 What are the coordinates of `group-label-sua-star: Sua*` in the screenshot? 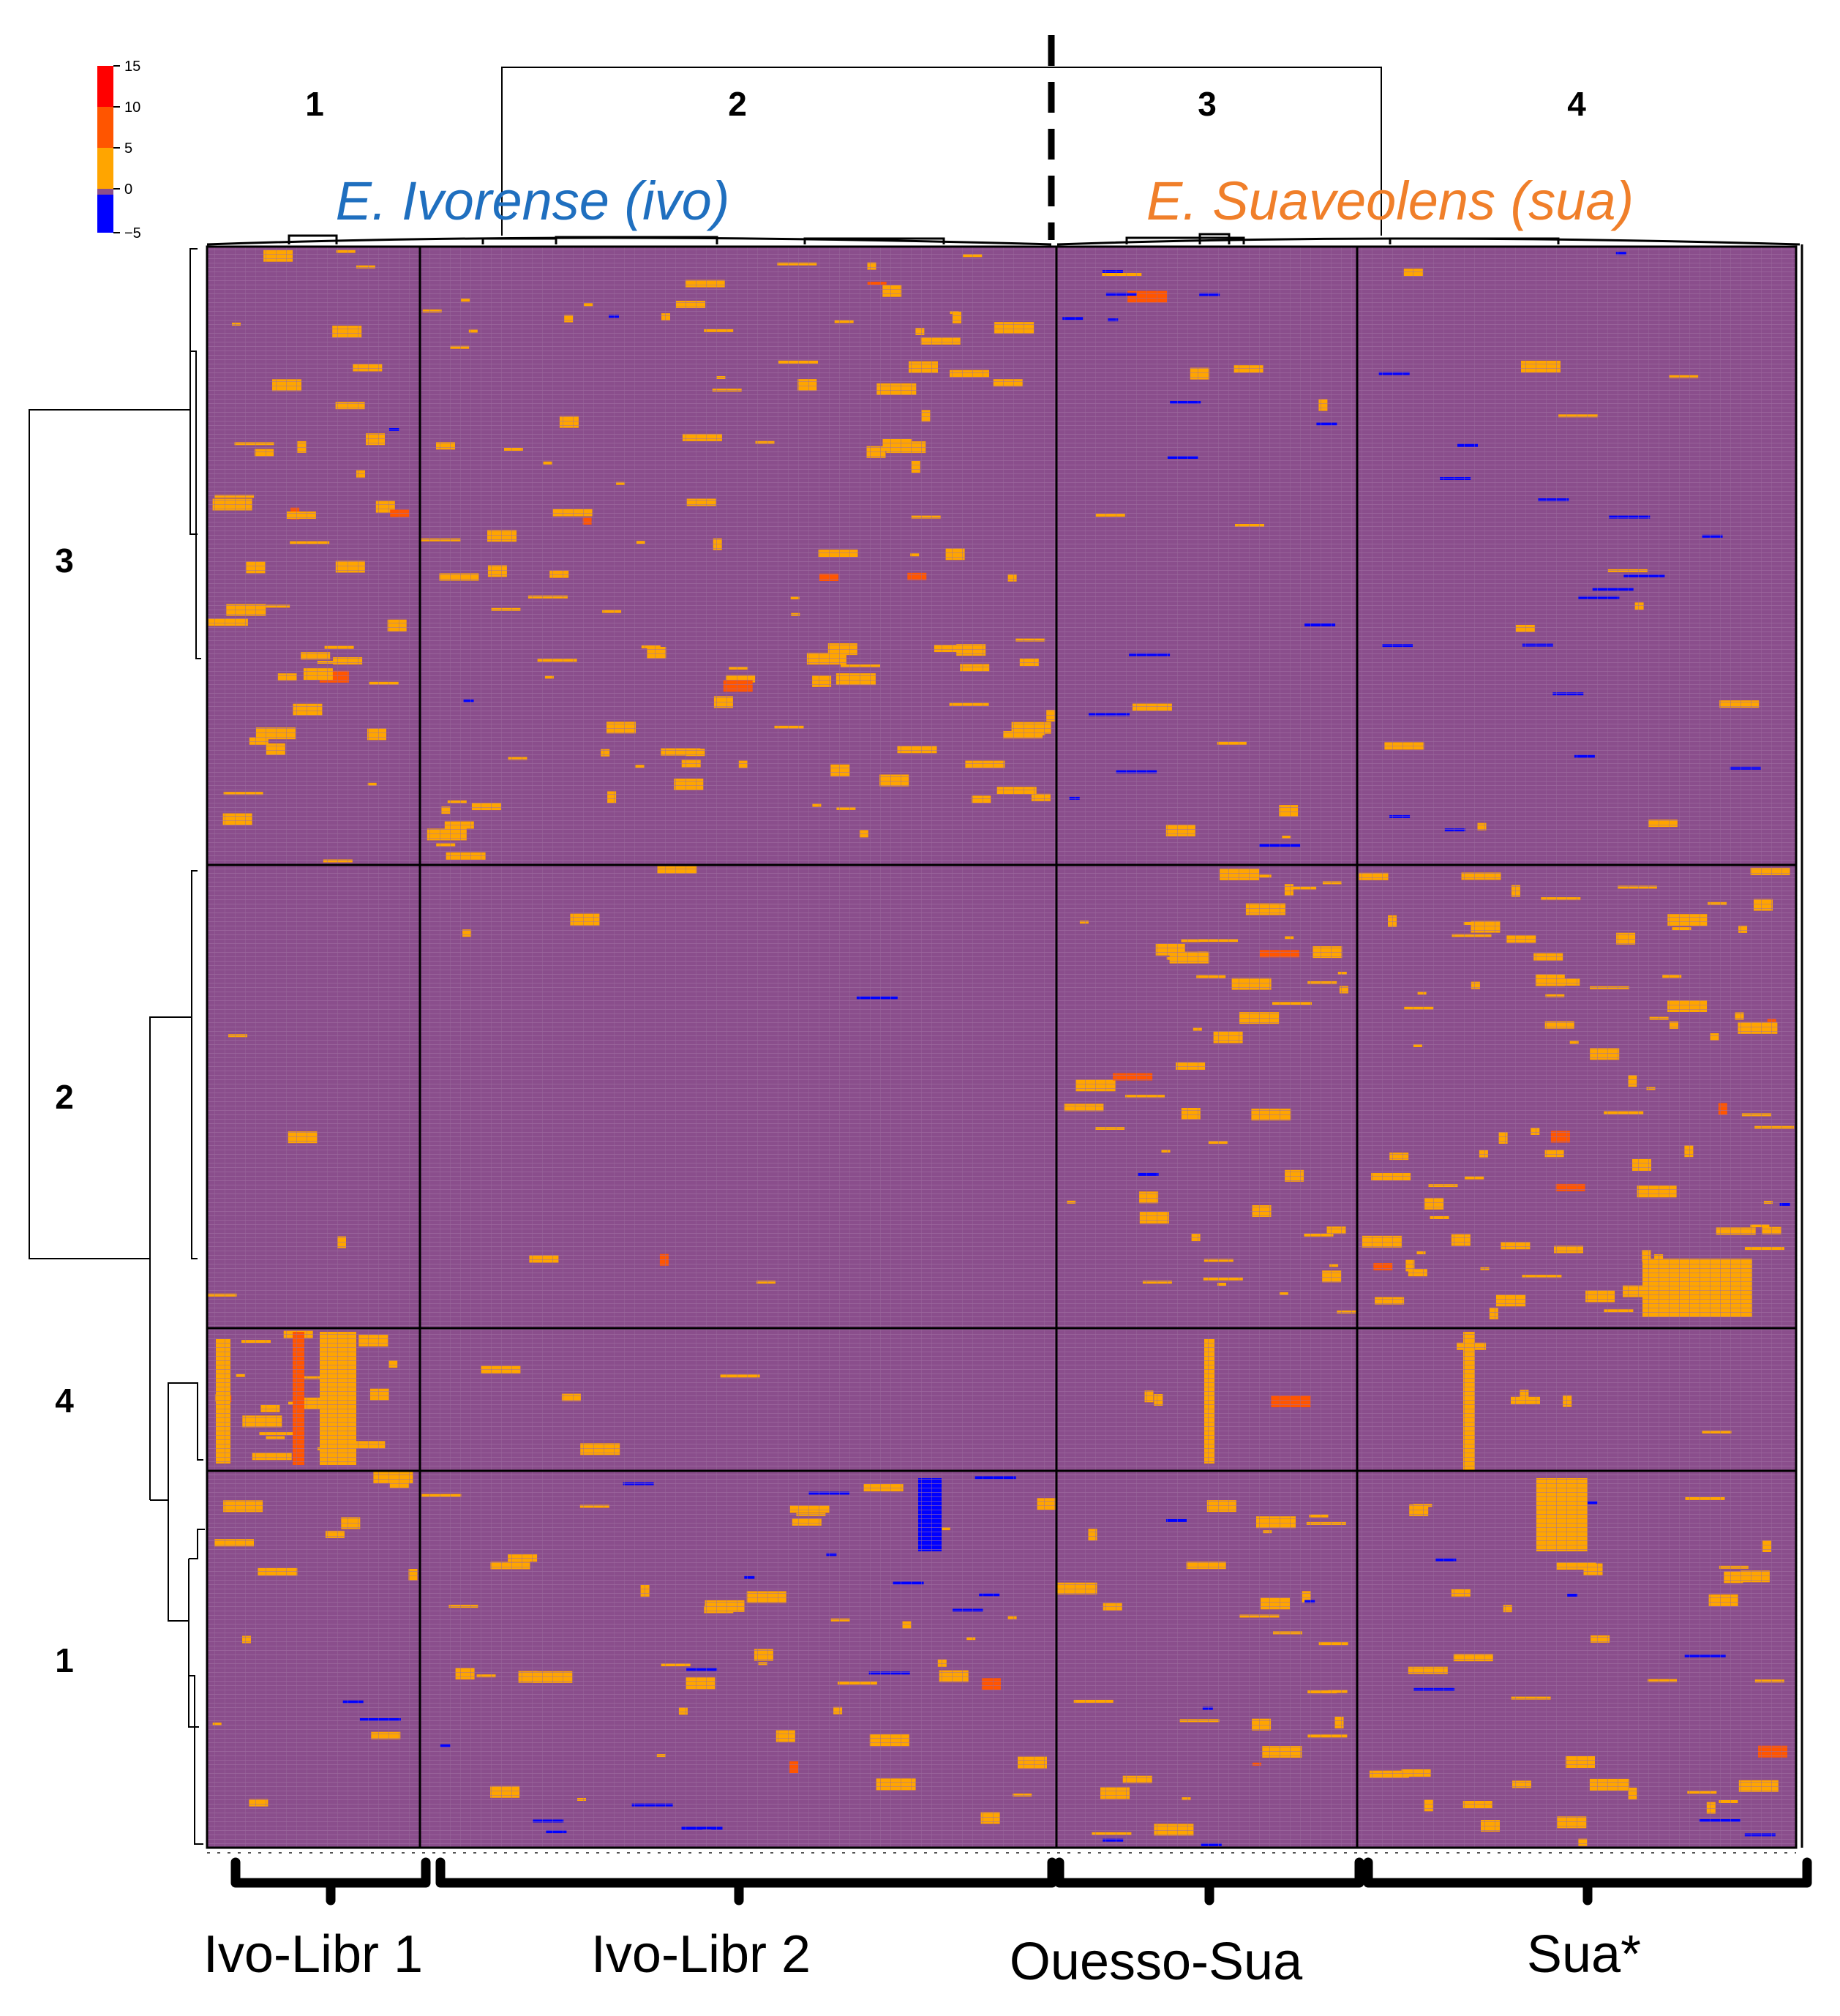 It's located at (1584, 1954).